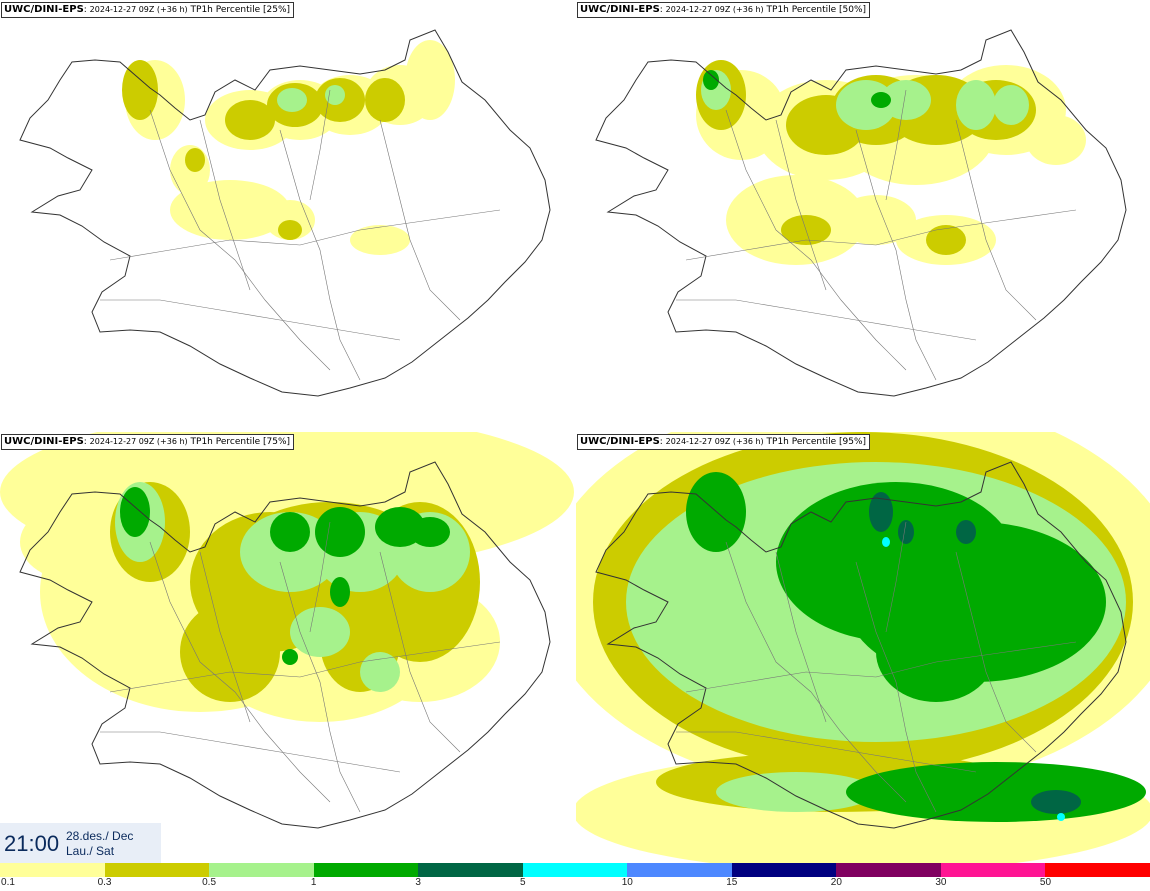  I want to click on valid-date: 28.des./ Dec Lau./ Sat, so click(99, 844).